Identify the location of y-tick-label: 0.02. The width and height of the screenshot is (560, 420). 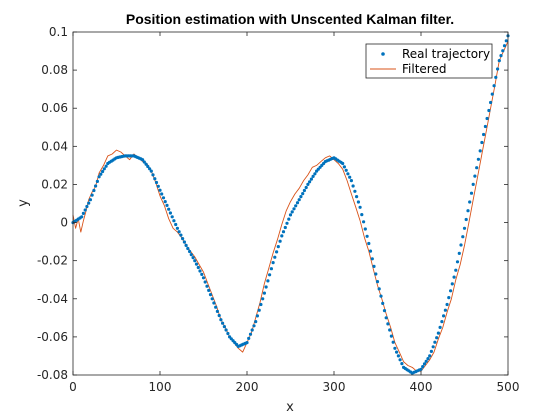
(54, 184).